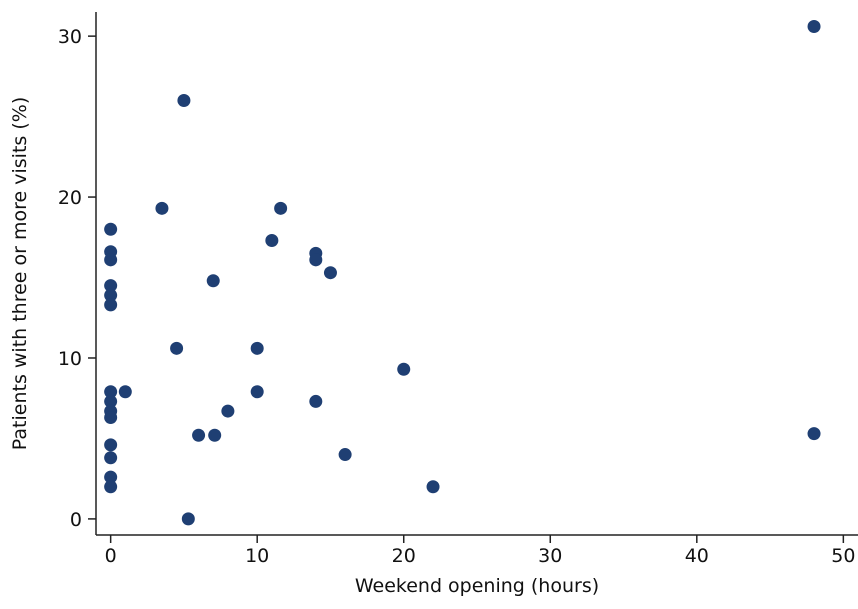 The width and height of the screenshot is (858, 609). I want to click on x-tick-label: 0, so click(111, 556).